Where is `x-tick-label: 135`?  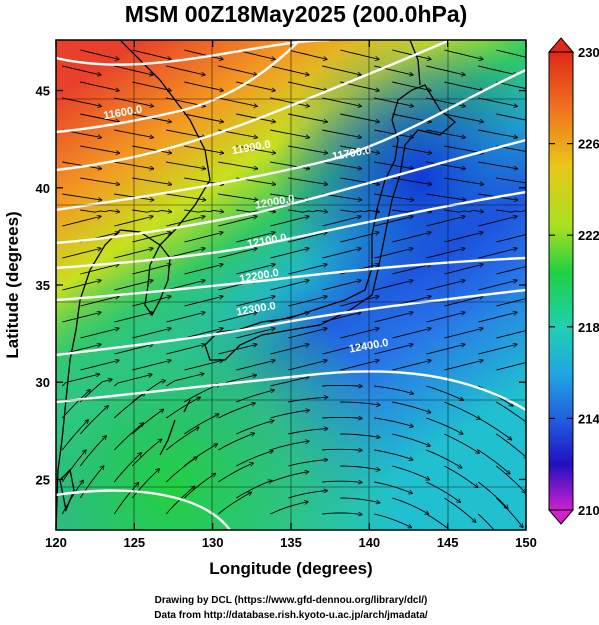 x-tick-label: 135 is located at coordinates (291, 542).